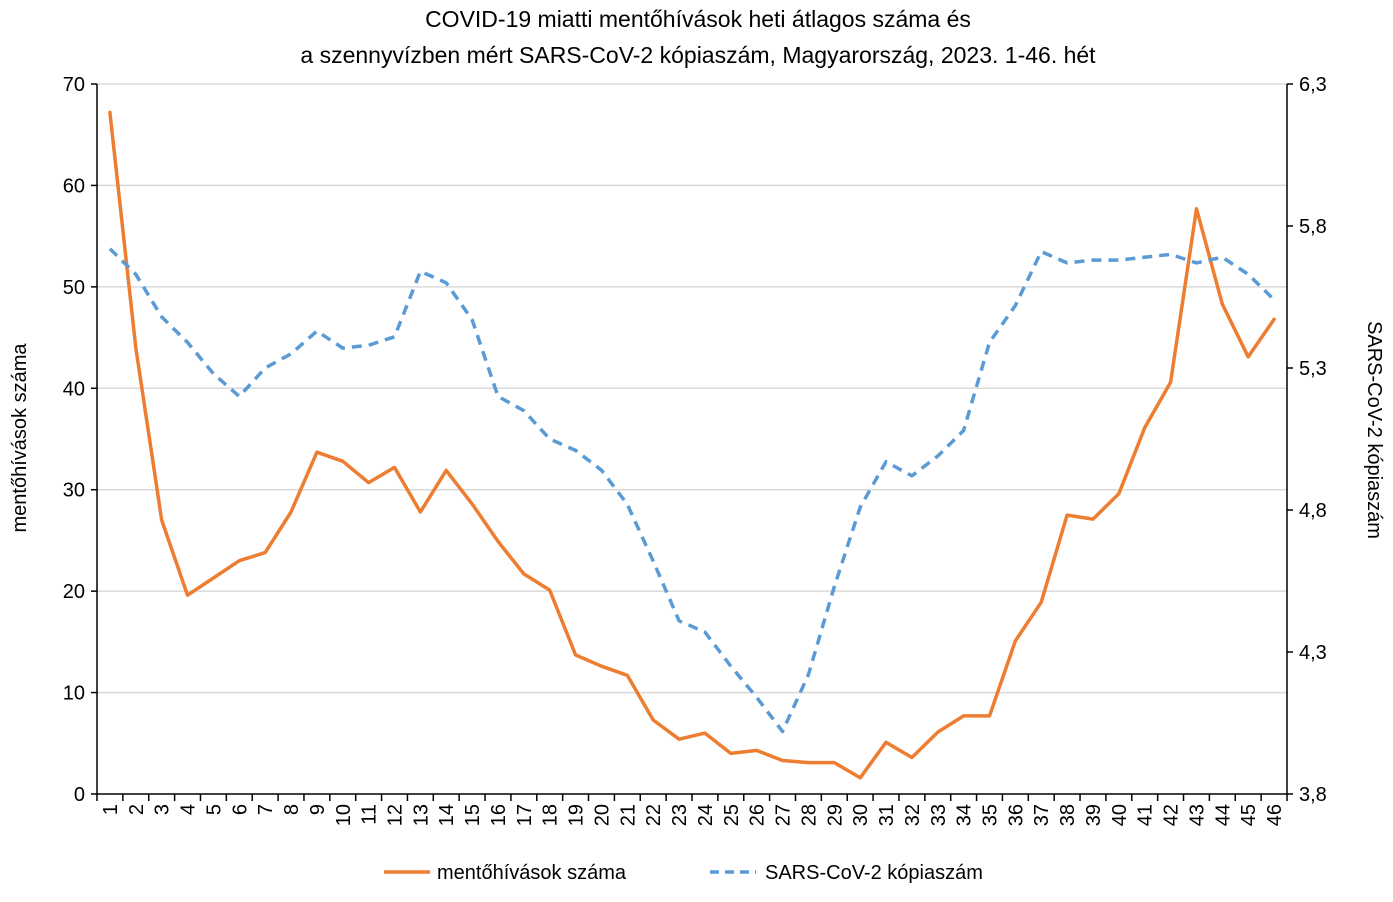 The width and height of the screenshot is (1393, 902). I want to click on y-right-tick-label: 4,8, so click(1313, 511).